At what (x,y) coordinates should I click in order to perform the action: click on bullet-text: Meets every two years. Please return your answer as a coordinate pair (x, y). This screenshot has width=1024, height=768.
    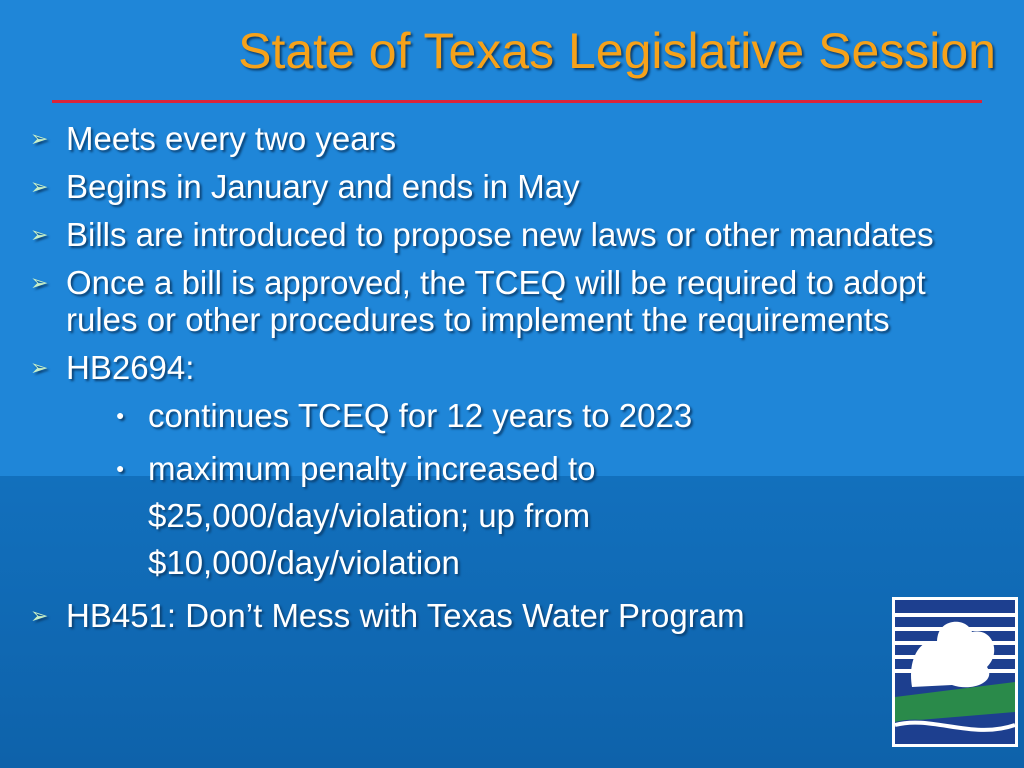
    Looking at the image, I should click on (231, 138).